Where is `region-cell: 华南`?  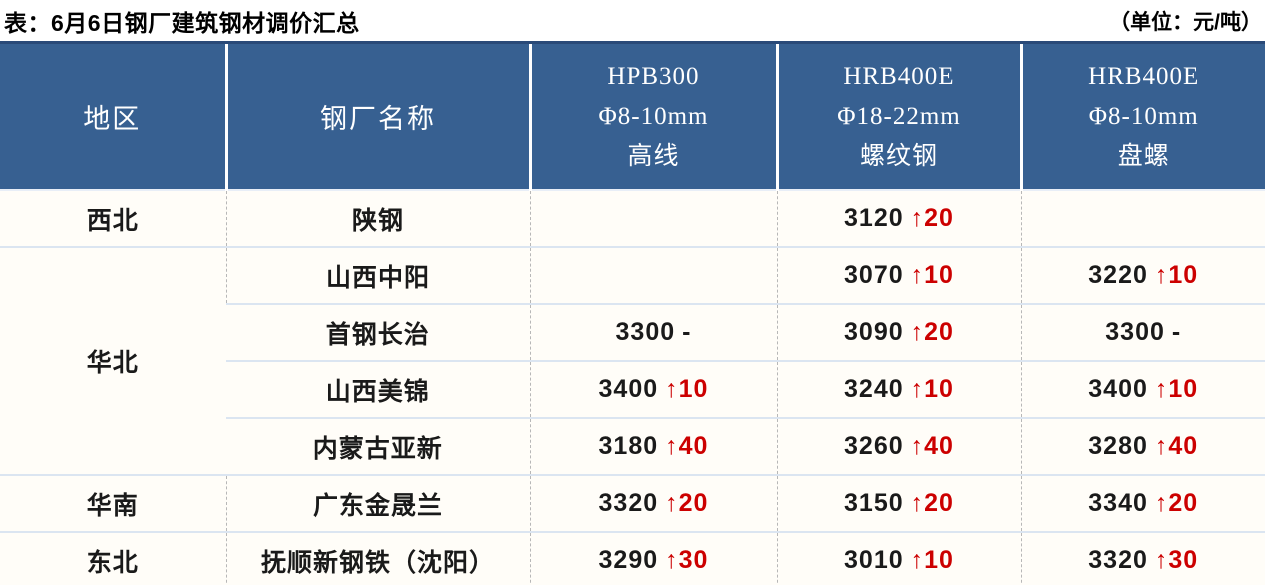
region-cell: 华南 is located at coordinates (113, 503).